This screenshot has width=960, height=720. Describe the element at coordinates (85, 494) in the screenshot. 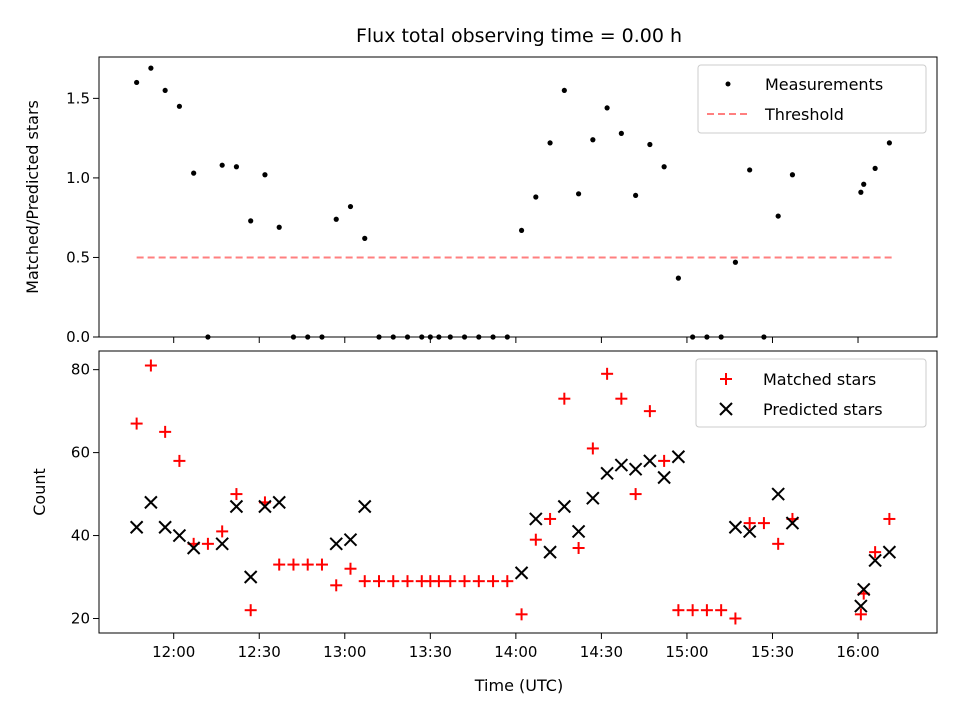

I see `bottom-panel-y-ticks: 20 40 60 80` at that location.